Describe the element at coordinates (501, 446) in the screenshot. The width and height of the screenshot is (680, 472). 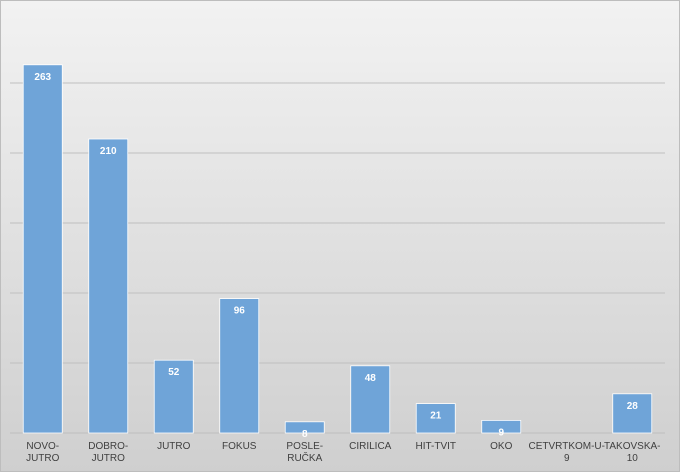
I see `x-tick-label: OKO` at that location.